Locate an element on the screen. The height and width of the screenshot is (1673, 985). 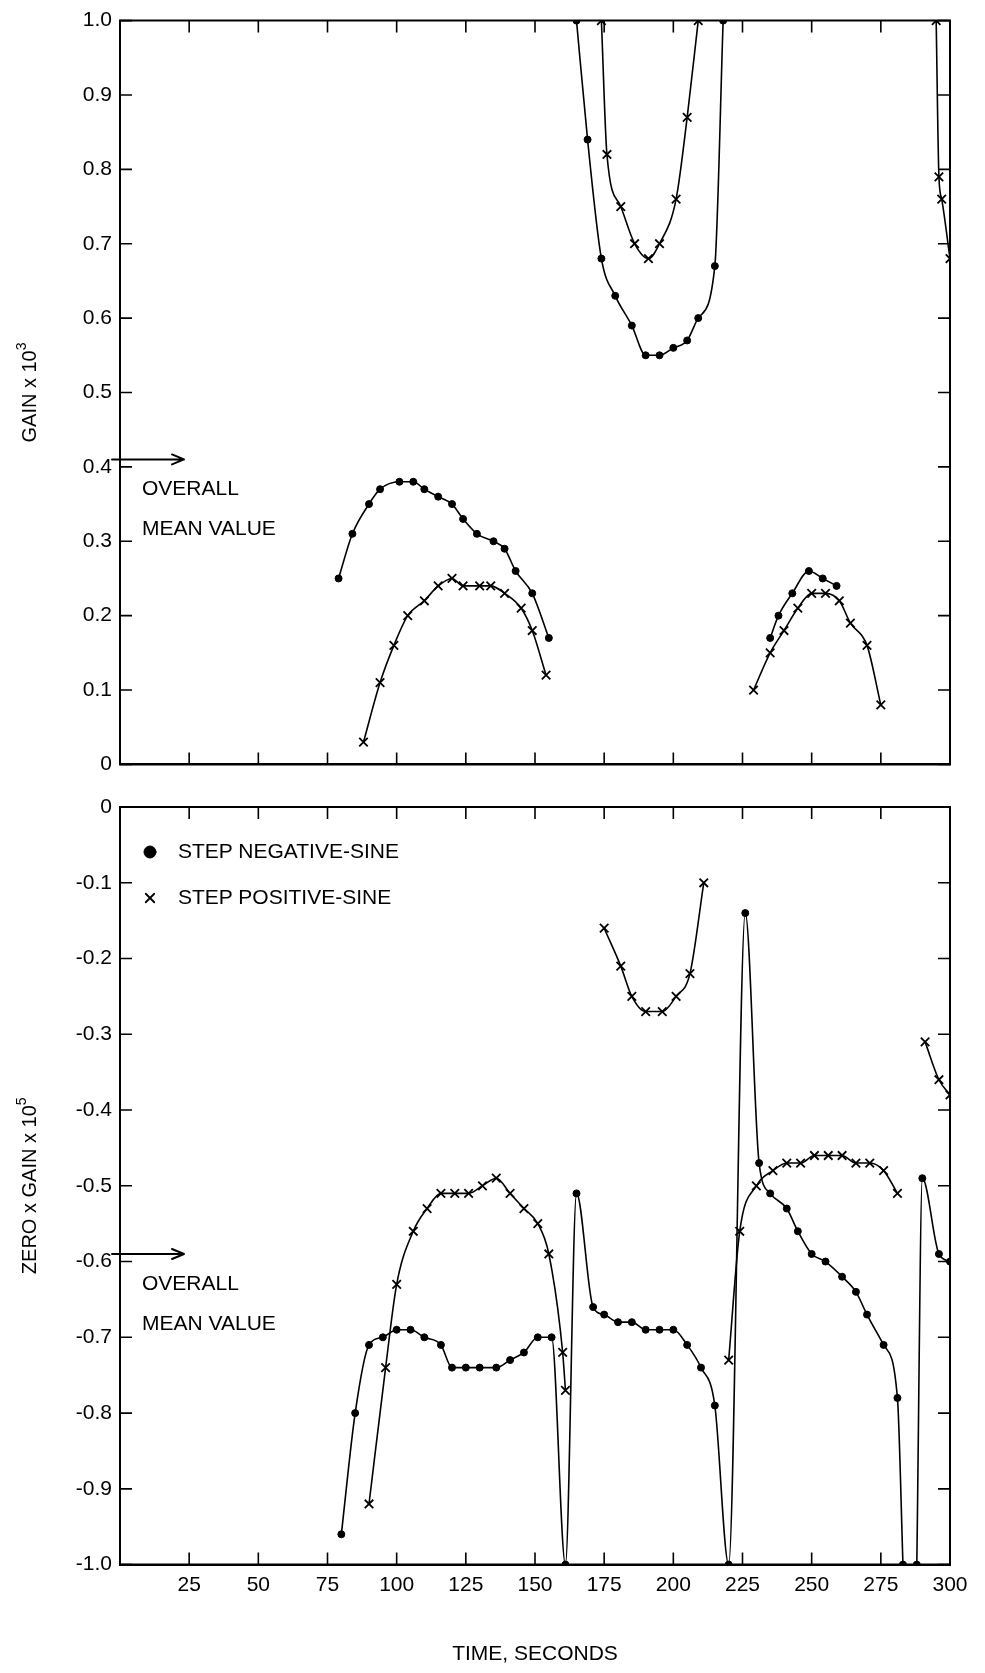
x-tick-label: 25 is located at coordinates (189, 1583).